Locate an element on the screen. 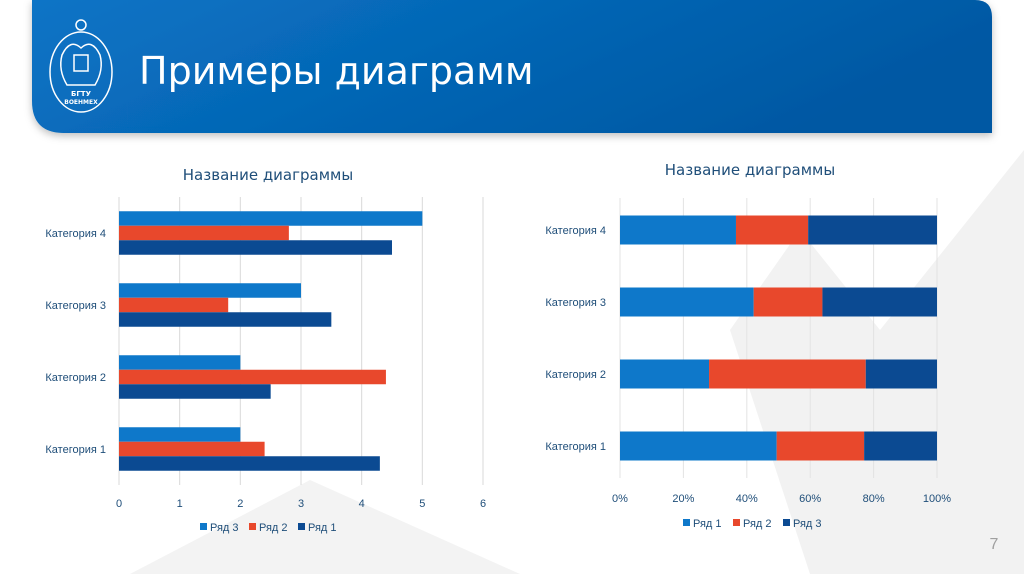  svg-text: БГТУ is located at coordinates (81, 94).